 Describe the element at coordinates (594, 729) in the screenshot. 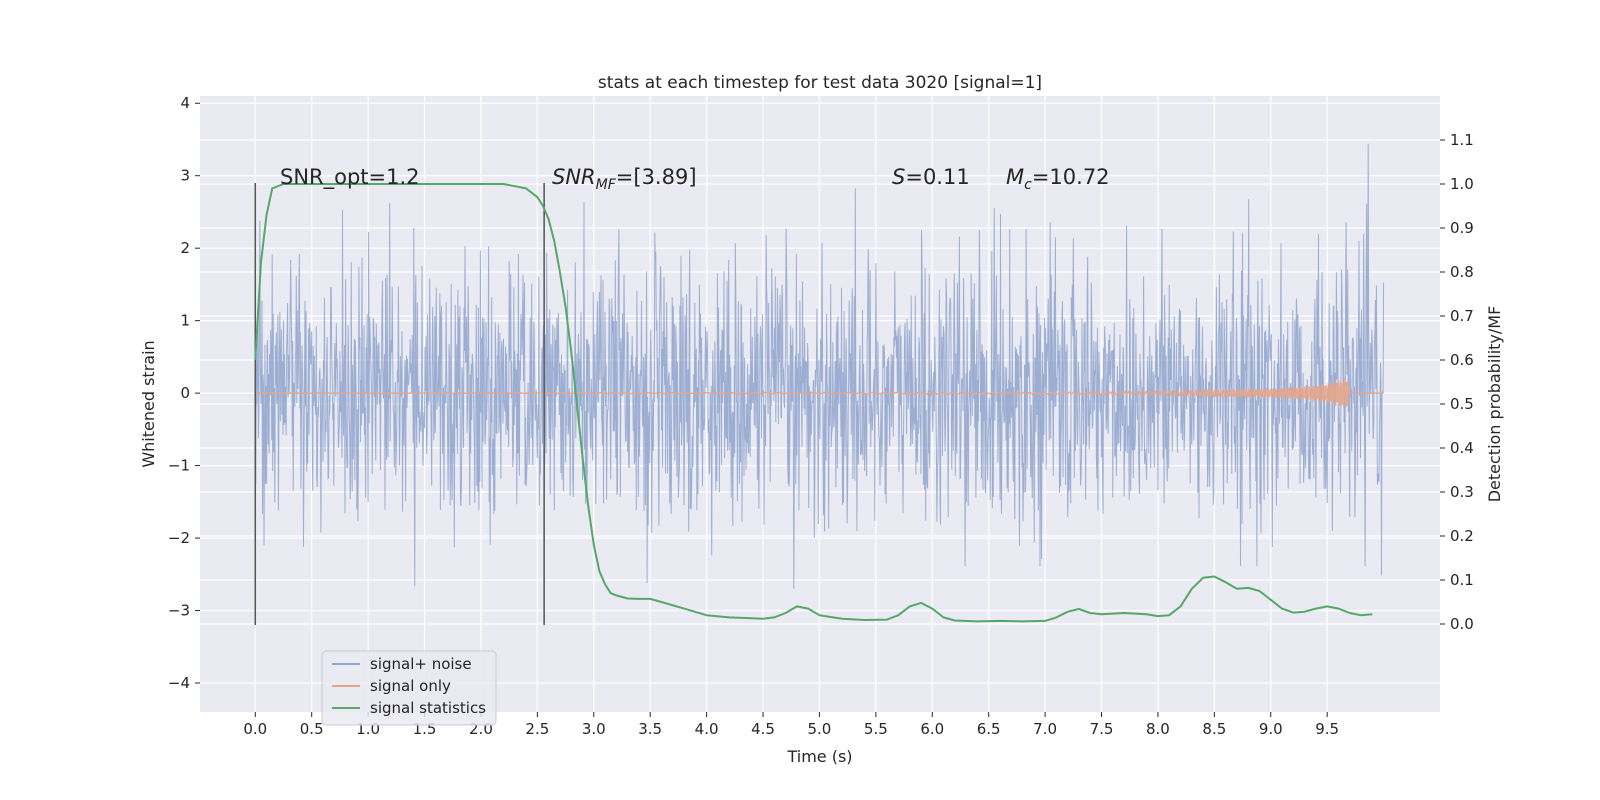

I see `x-tick-label: 3.0` at that location.